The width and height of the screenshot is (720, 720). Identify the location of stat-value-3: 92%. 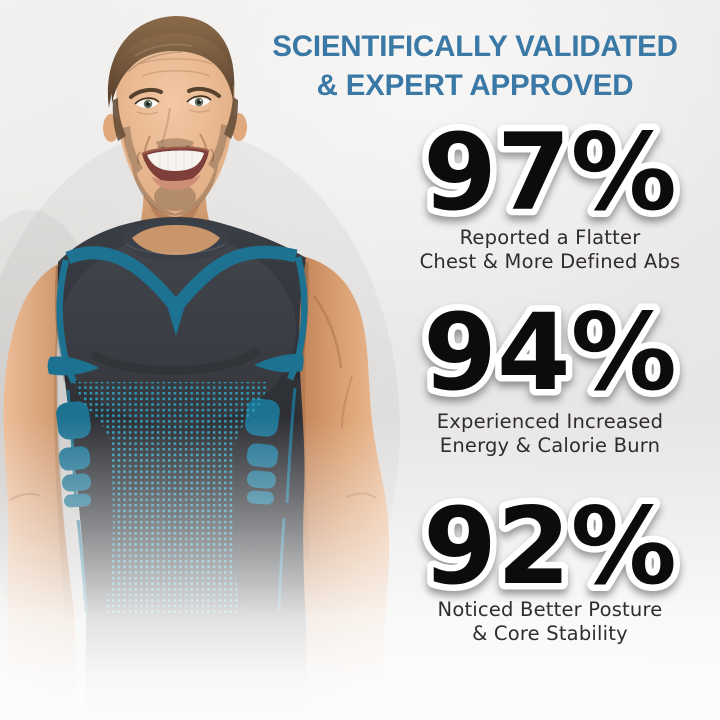
(550, 546).